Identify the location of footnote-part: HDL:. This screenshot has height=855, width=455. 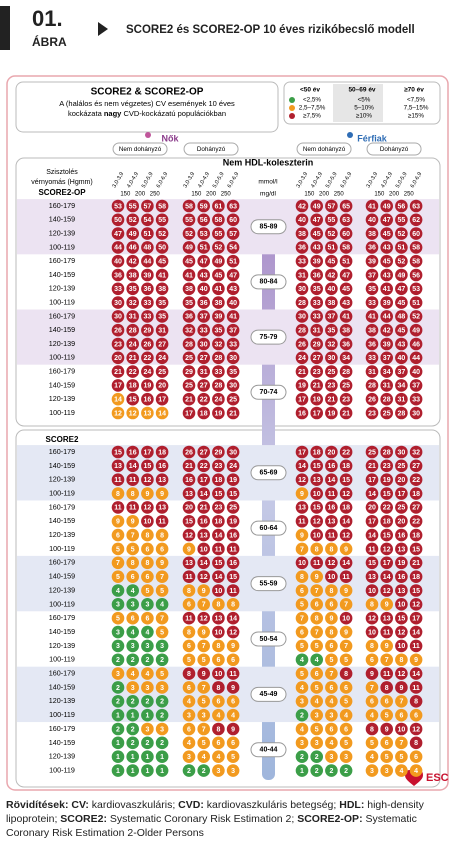
(352, 805).